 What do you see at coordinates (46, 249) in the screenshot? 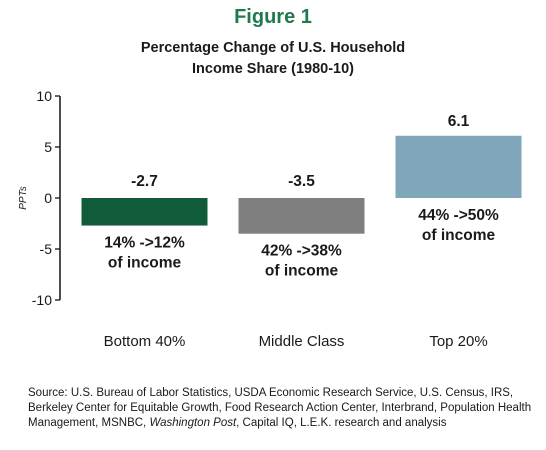
I see `y-tick-label: -5` at bounding box center [46, 249].